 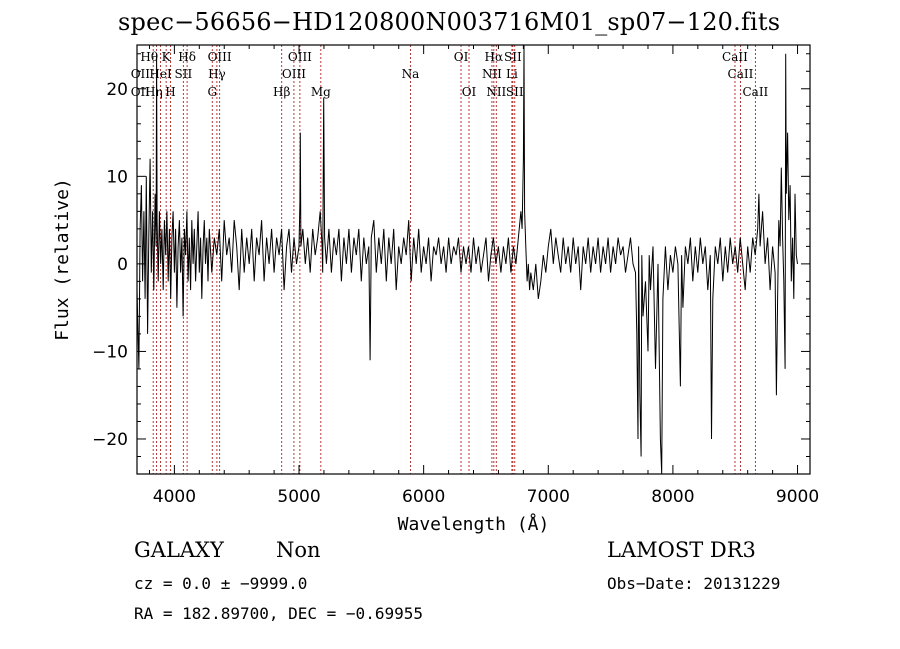 I want to click on line-marker-label: H, so click(x=170, y=92).